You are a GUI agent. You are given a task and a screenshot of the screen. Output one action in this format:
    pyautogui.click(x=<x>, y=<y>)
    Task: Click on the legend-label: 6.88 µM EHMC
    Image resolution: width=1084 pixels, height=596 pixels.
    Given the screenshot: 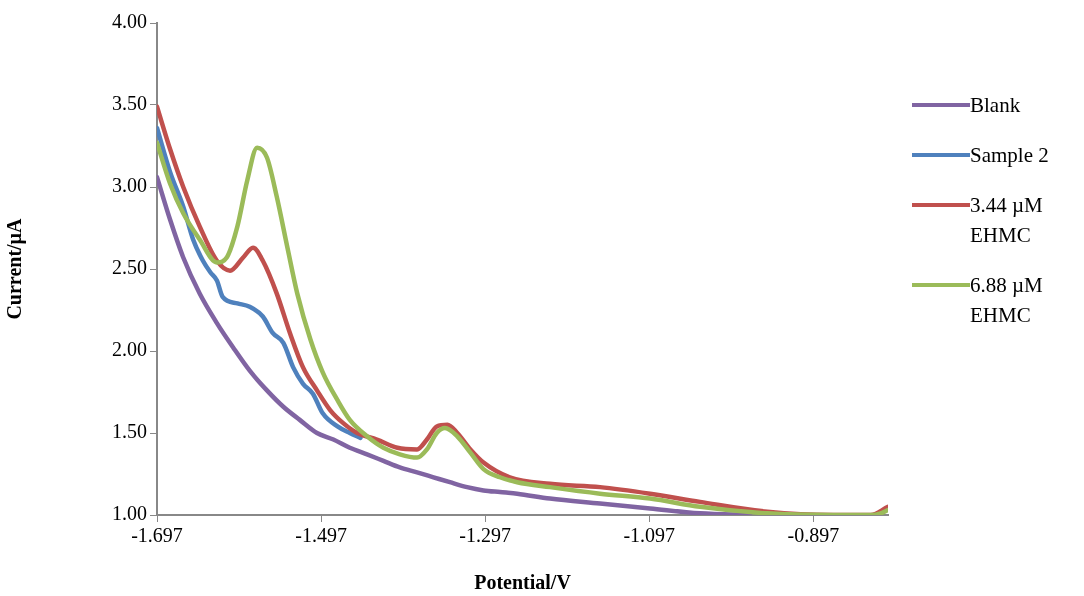 What is the action you would take?
    pyautogui.click(x=1007, y=300)
    